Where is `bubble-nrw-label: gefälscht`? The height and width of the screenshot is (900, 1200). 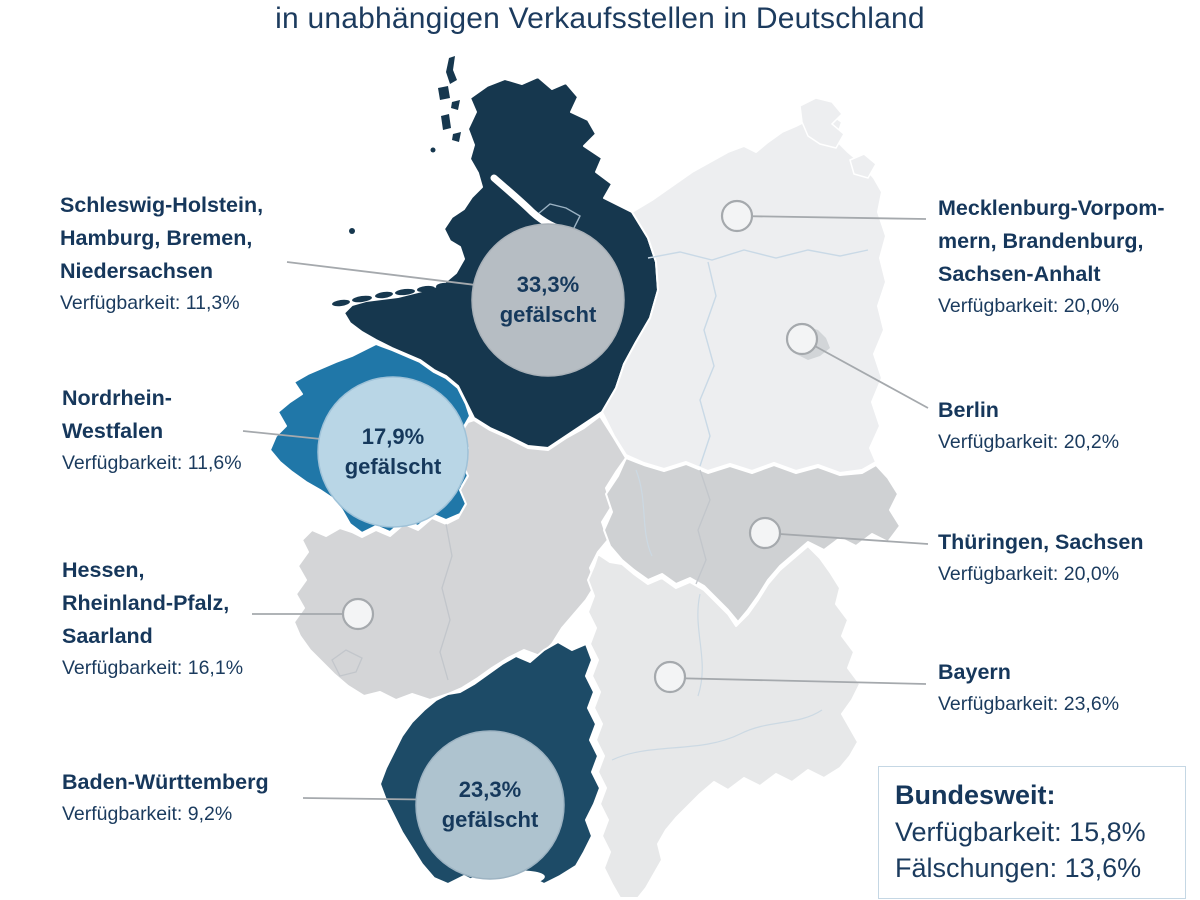 bubble-nrw-label: gefälscht is located at coordinates (393, 466).